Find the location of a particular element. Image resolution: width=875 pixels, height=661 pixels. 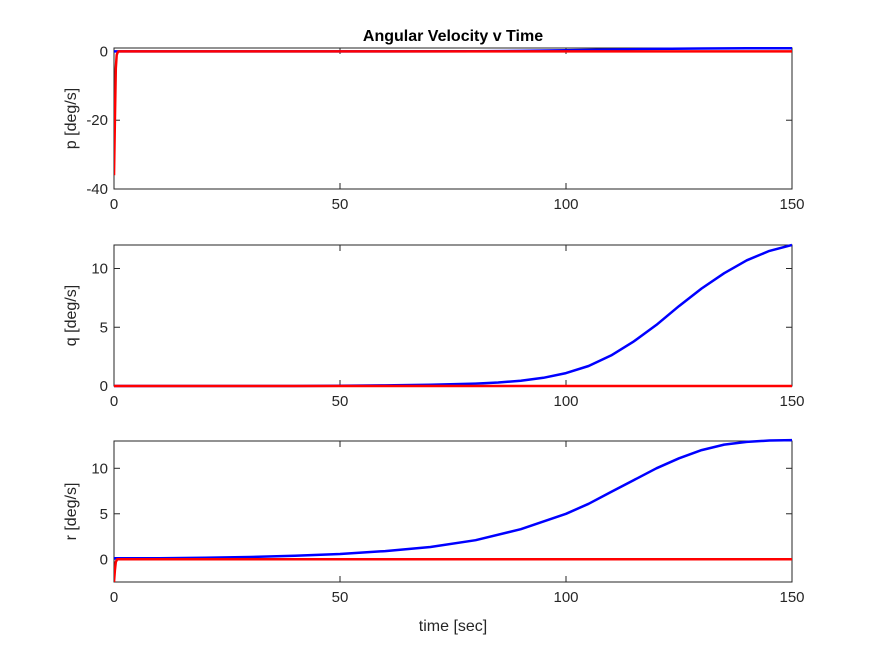

y-axis-label: q [deg/s] is located at coordinates (71, 315).